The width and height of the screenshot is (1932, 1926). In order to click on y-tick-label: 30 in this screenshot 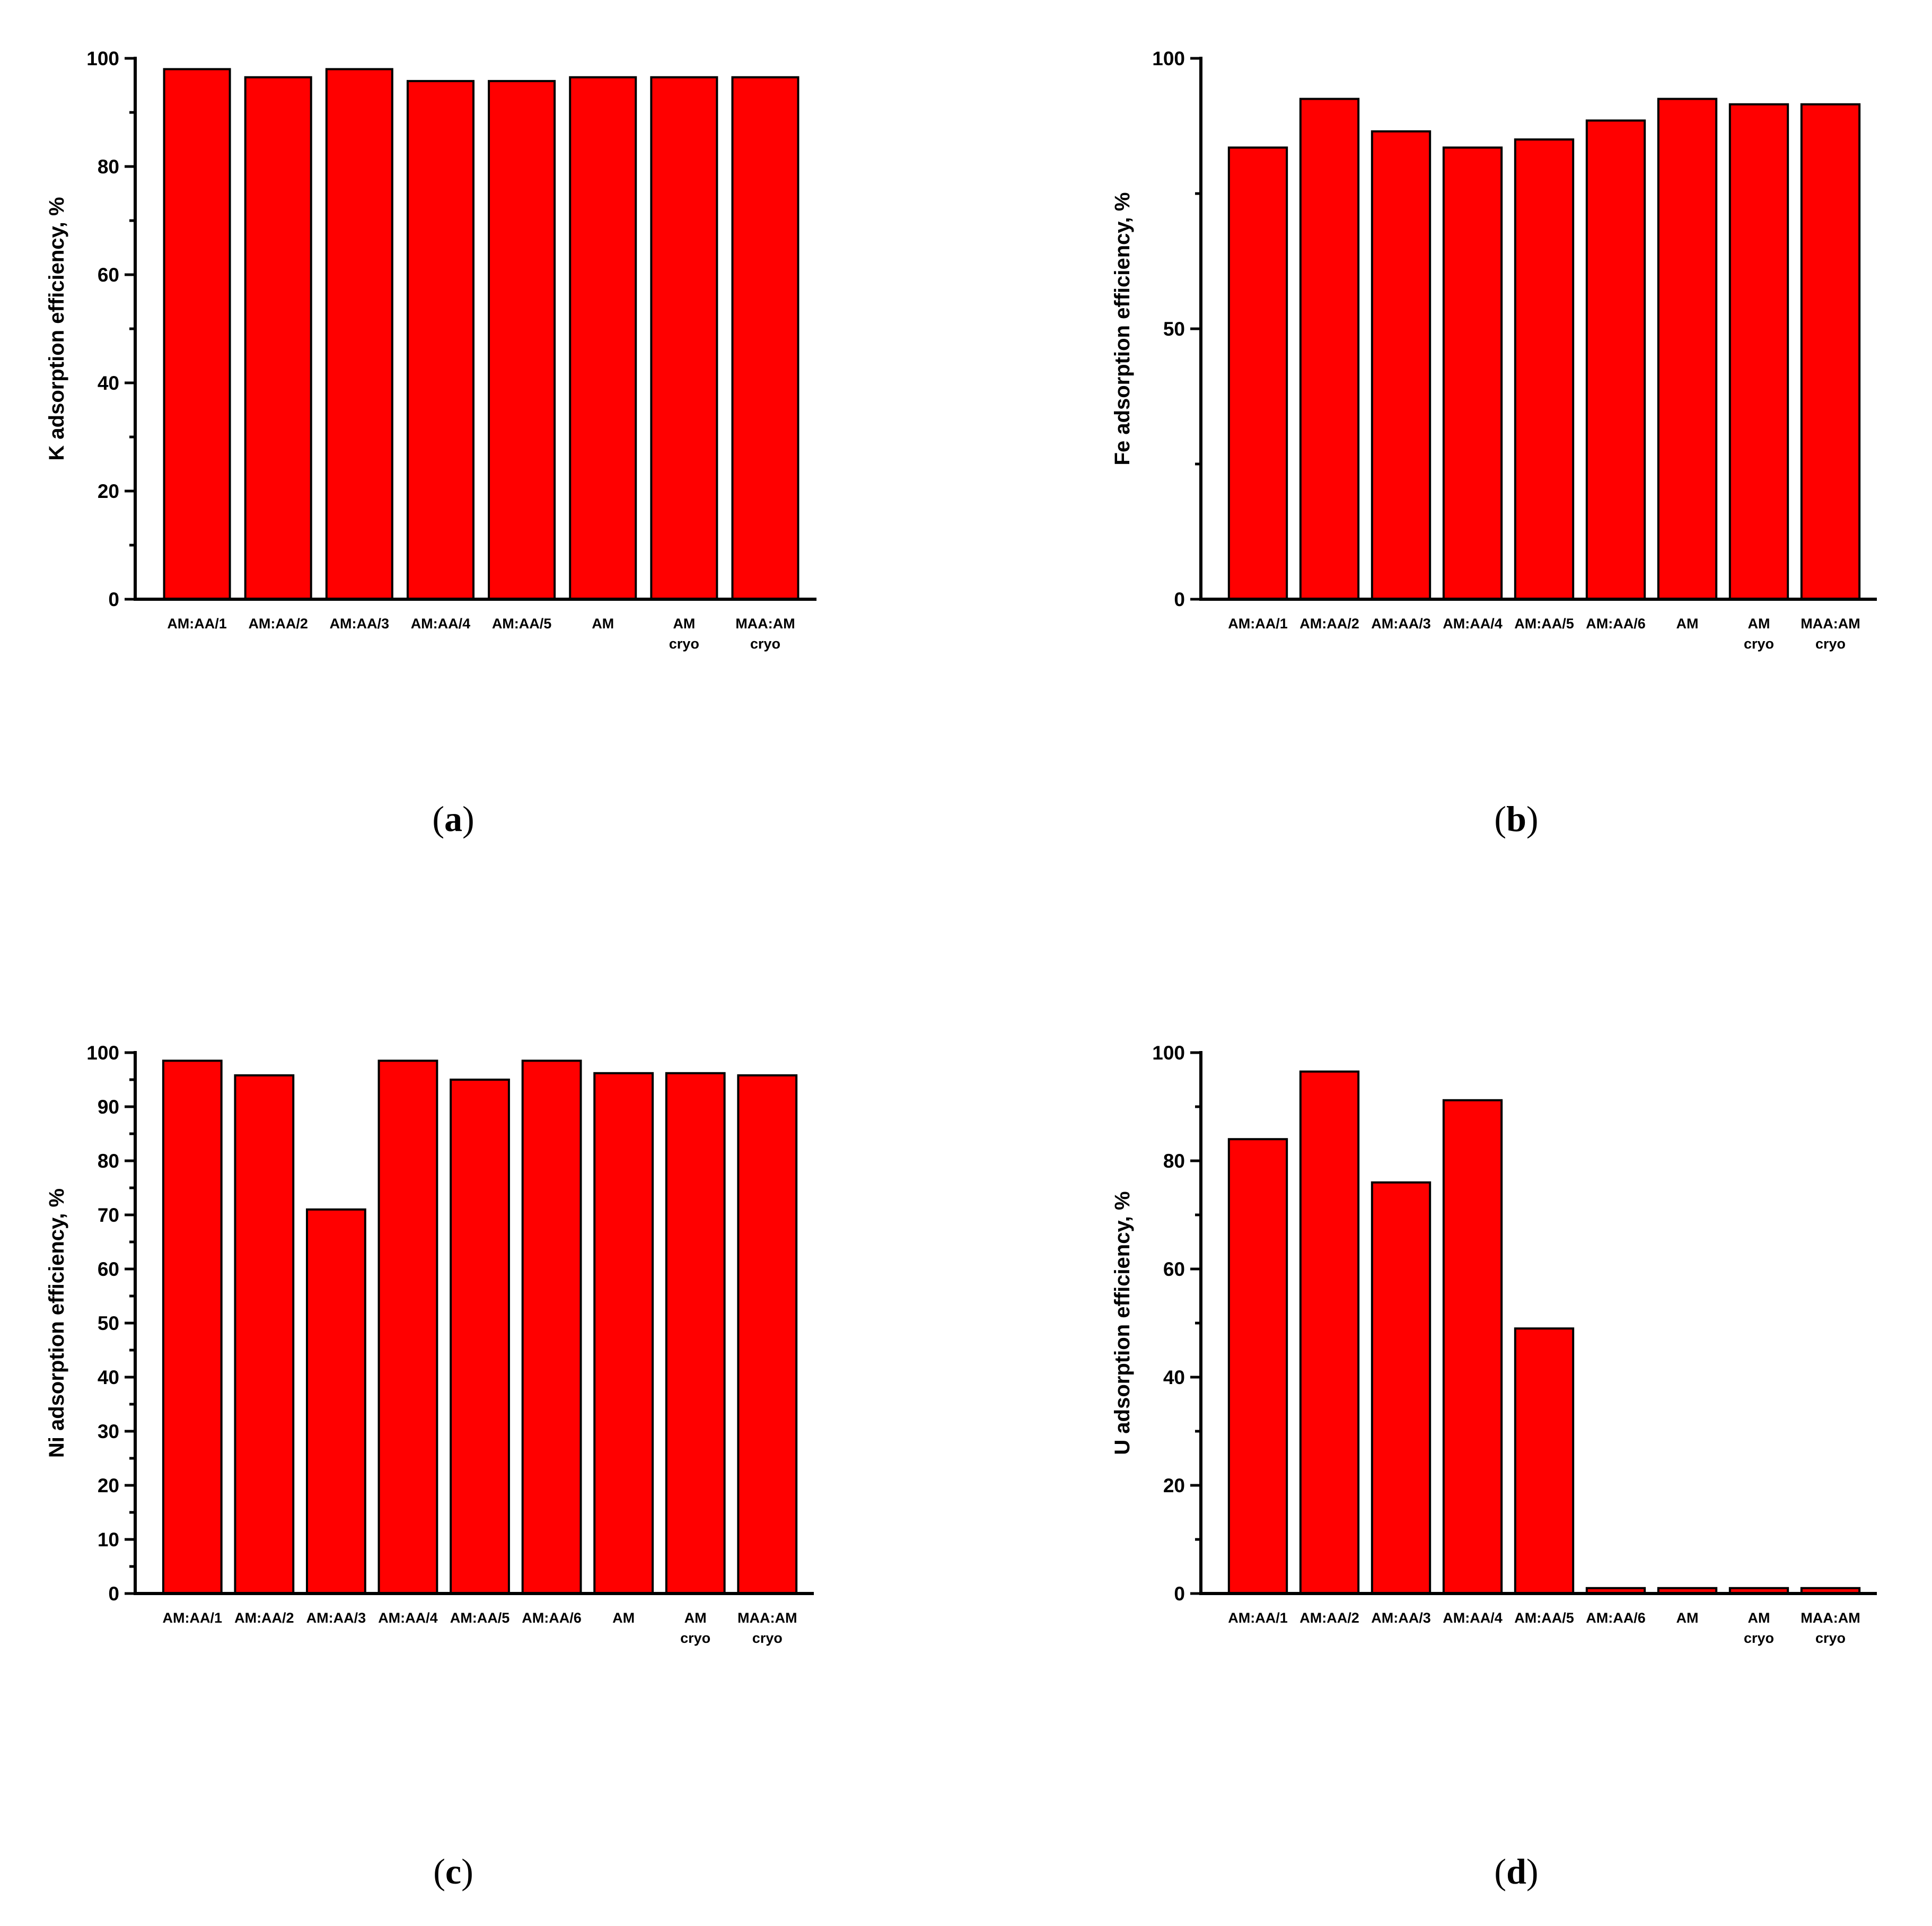, I will do `click(108, 1431)`.